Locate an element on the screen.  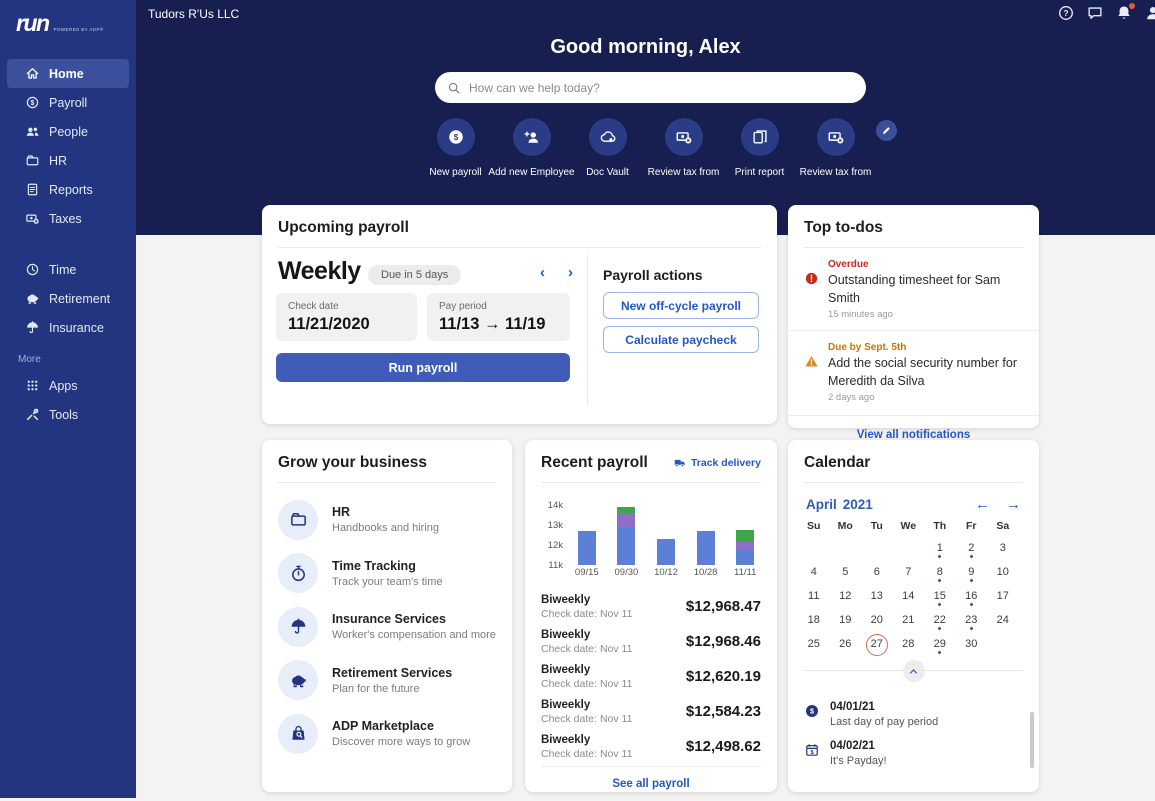
sidebar-item-retirement: Retirement is located at coordinates (68, 298).